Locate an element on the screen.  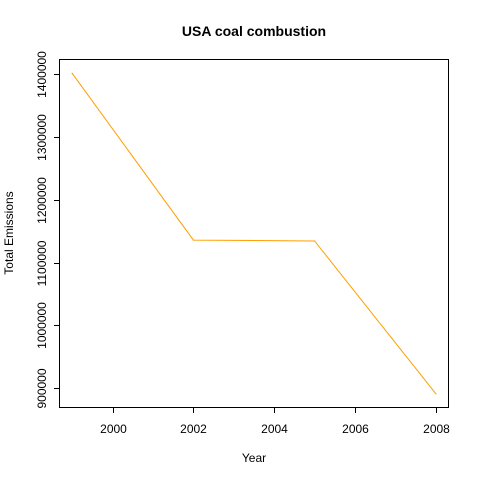
x-axis: 2000 2002 2004 2006 2008 is located at coordinates (275, 421).